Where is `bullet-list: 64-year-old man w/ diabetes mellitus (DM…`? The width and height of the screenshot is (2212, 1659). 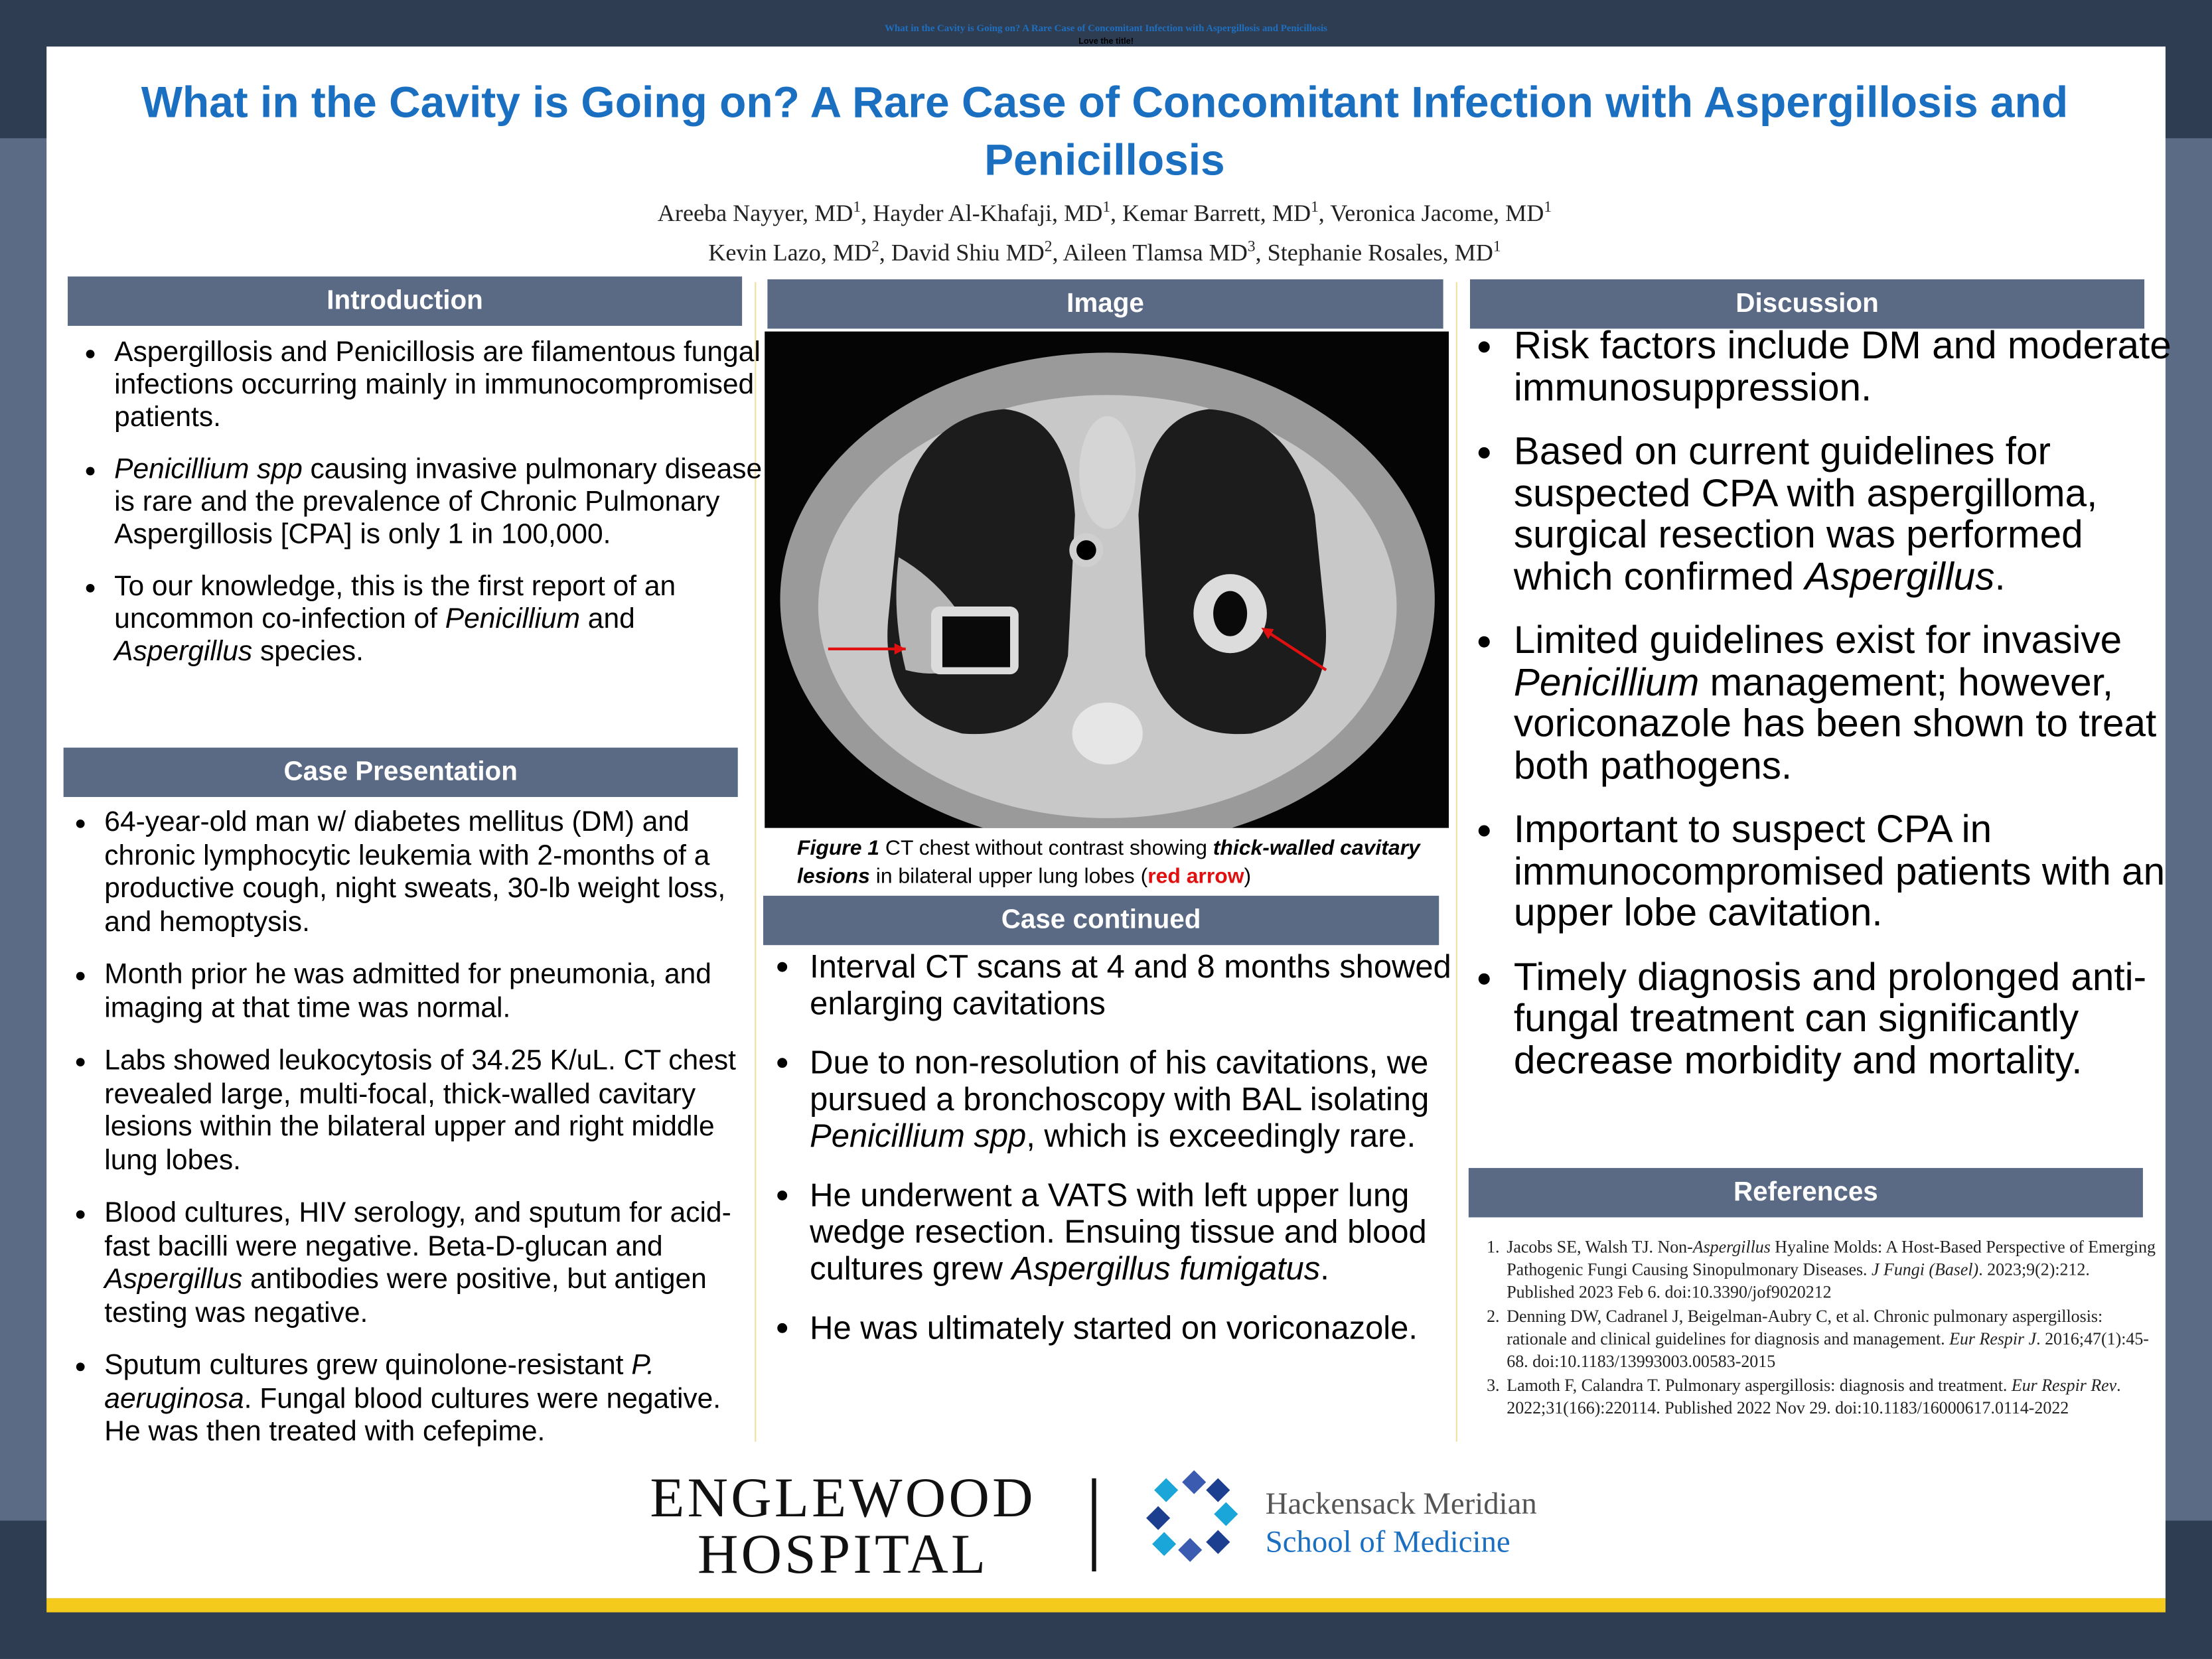
bullet-list: 64-year-old man w/ diabetes mellitus (DM… is located at coordinates (417, 1138).